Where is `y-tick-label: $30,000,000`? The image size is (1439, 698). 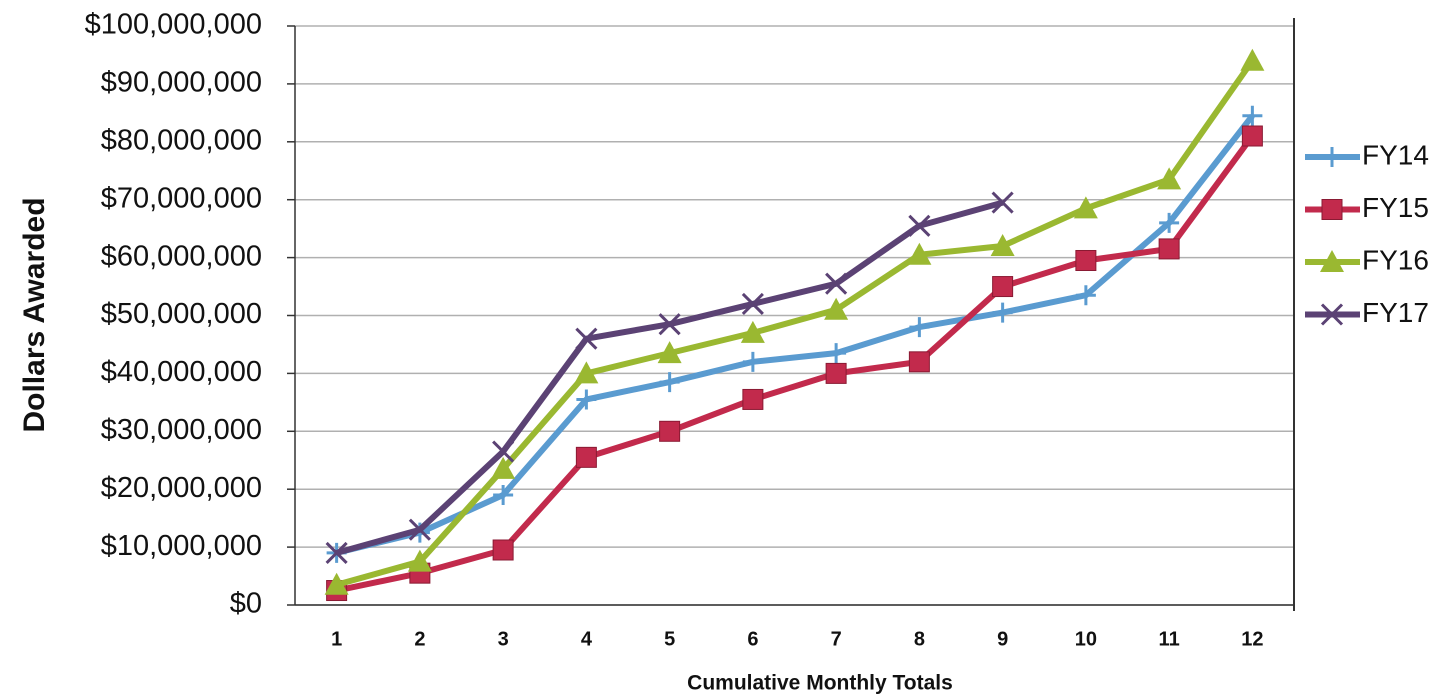 y-tick-label: $30,000,000 is located at coordinates (181, 430).